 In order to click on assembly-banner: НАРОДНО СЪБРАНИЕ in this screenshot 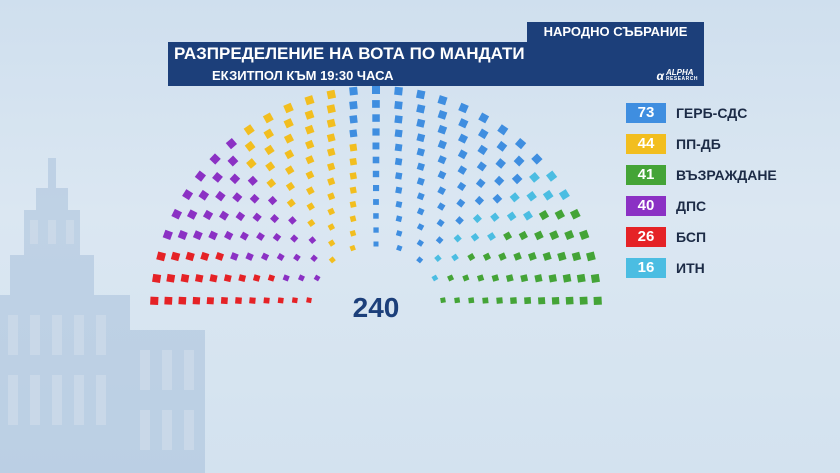, I will do `click(615, 32)`.